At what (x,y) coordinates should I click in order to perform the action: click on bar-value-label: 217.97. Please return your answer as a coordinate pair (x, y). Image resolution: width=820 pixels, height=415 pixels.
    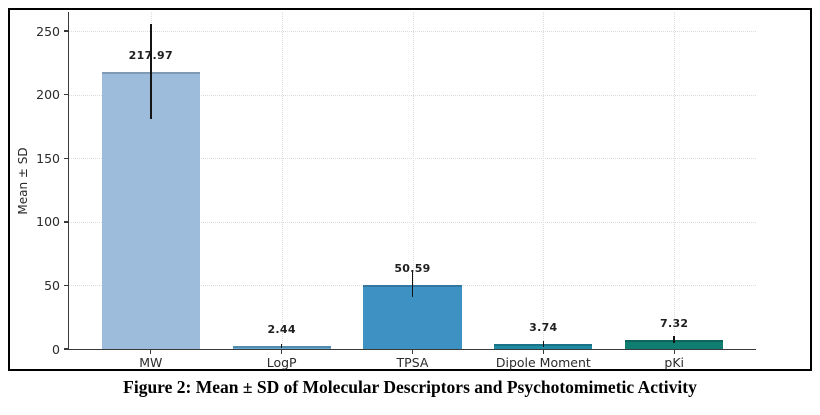
    Looking at the image, I should click on (150, 55).